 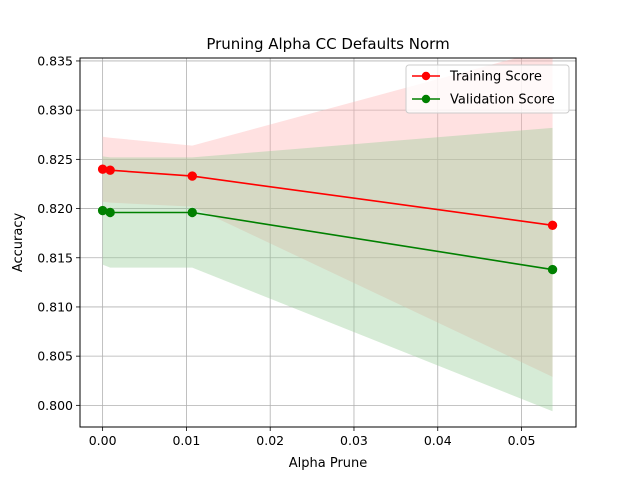 What do you see at coordinates (55, 208) in the screenshot?
I see `y-tick-label: 0.820` at bounding box center [55, 208].